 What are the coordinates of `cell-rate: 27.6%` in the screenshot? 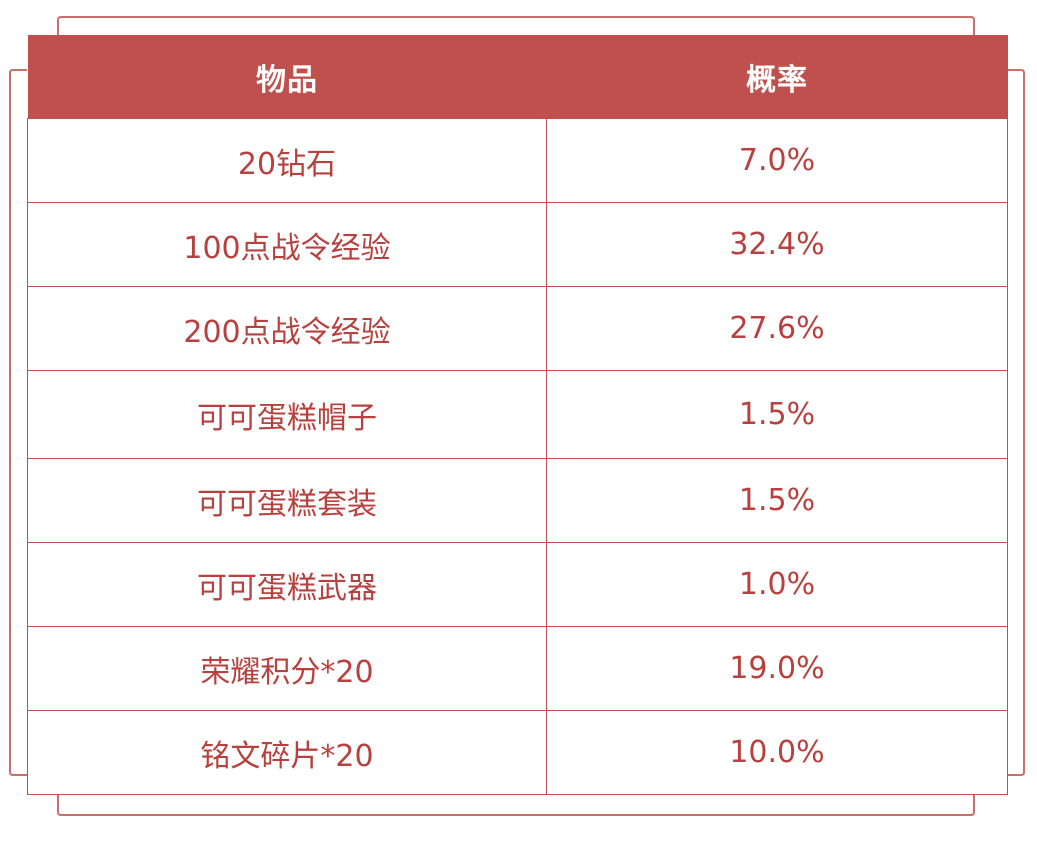 It's located at (777, 328).